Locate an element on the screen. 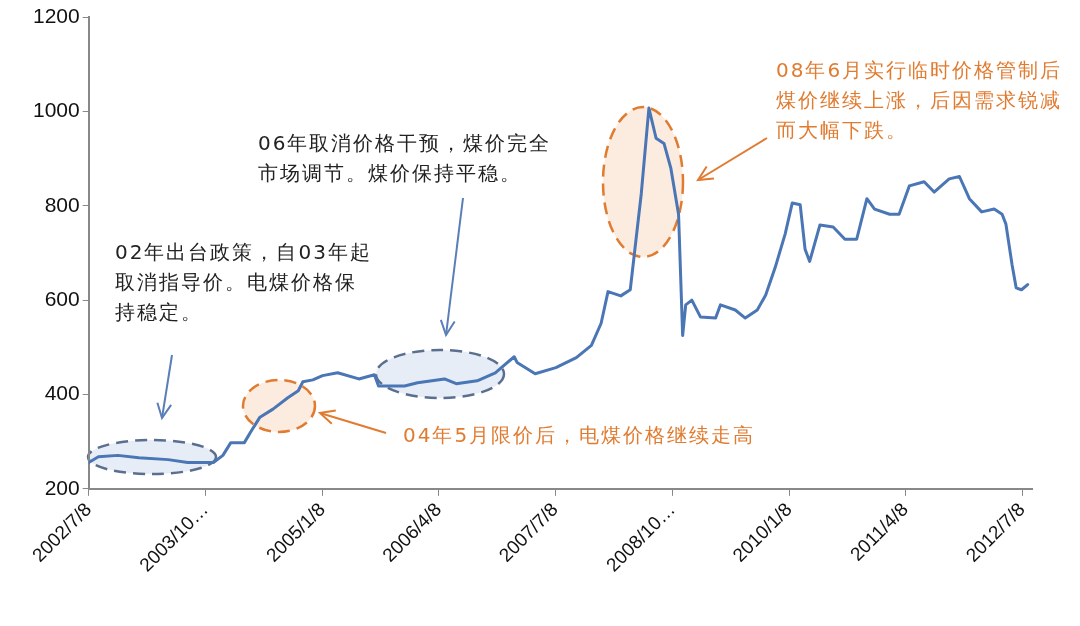  annotation: 02年出台政策，自03年起取消指导价。电煤价格保持稳定。 is located at coordinates (244, 282).